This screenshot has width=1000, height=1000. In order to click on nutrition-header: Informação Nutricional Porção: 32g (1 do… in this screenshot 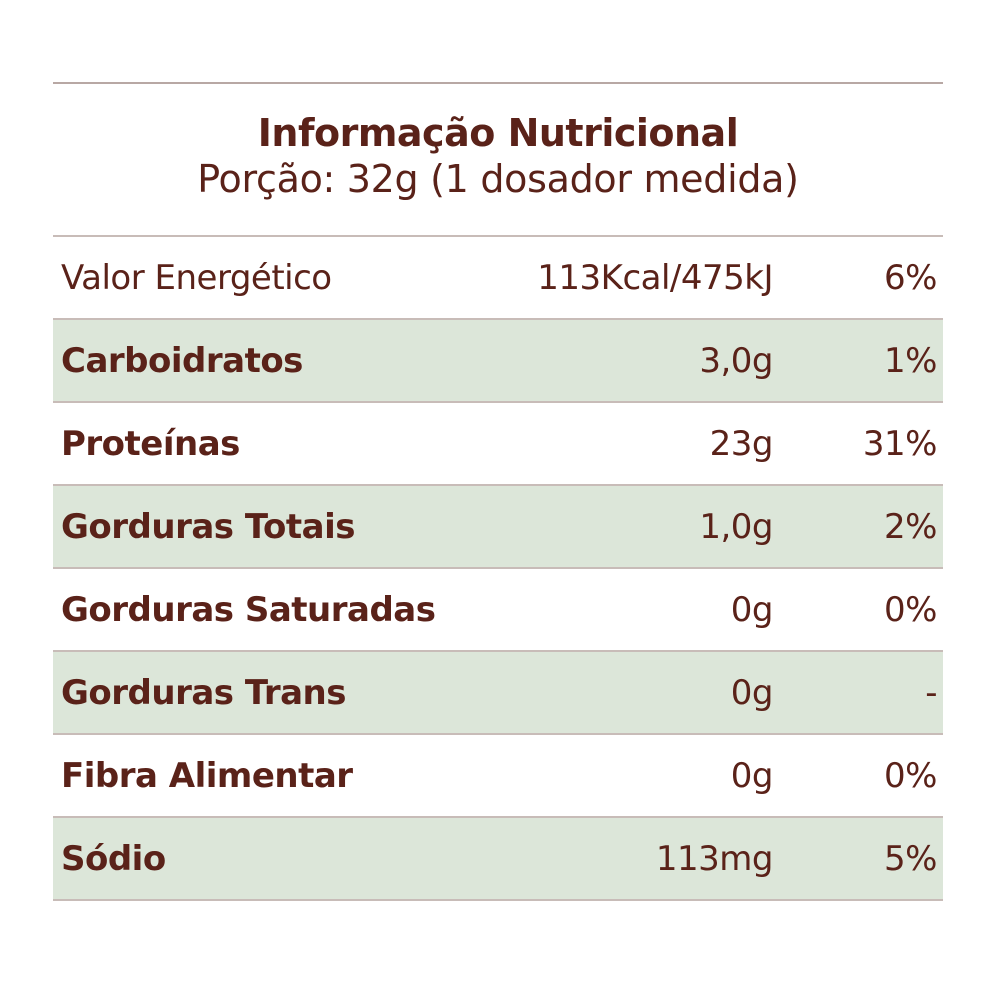, I will do `click(498, 159)`.